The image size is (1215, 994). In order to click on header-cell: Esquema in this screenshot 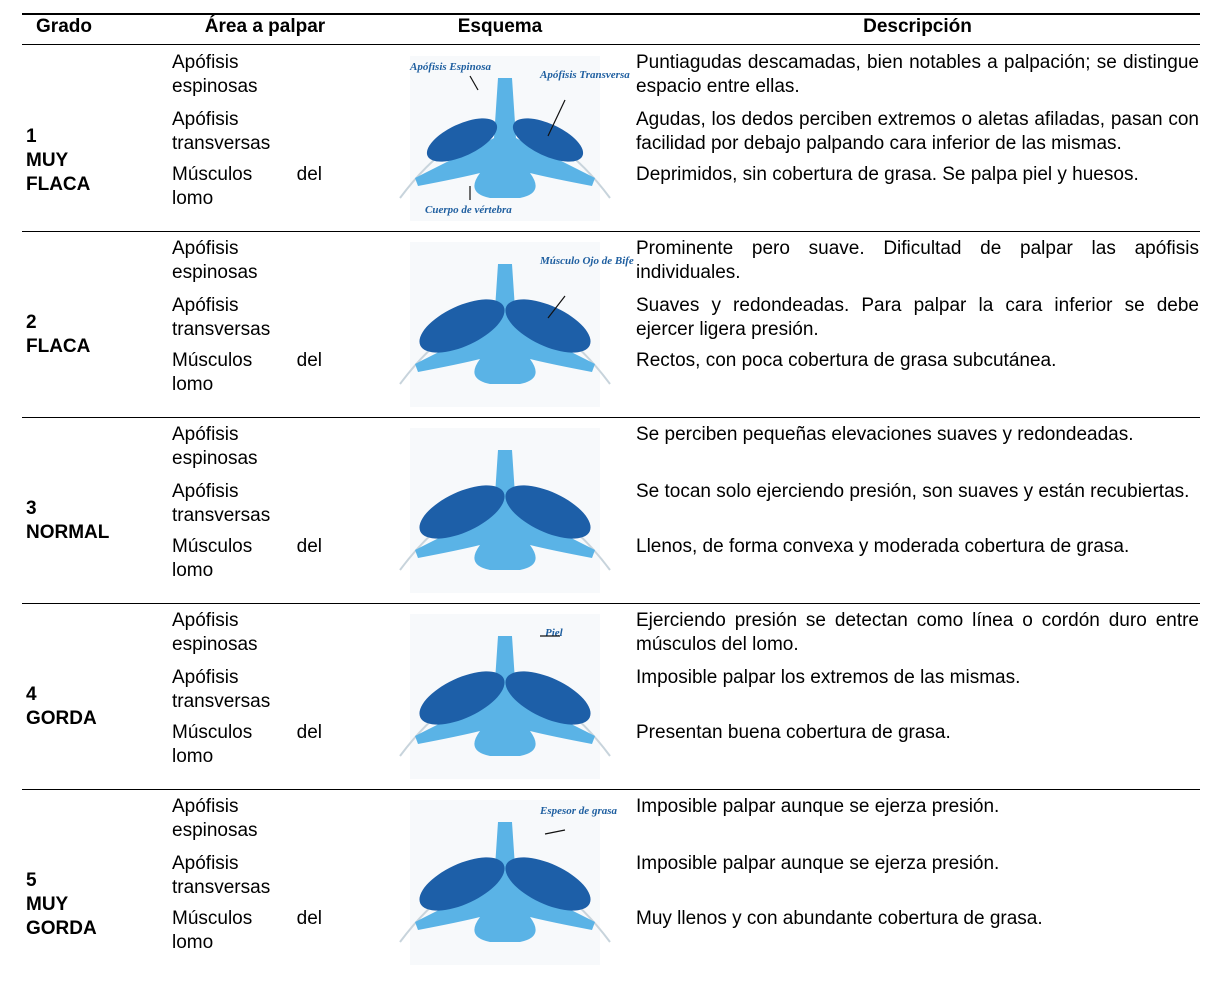, I will do `click(500, 26)`.